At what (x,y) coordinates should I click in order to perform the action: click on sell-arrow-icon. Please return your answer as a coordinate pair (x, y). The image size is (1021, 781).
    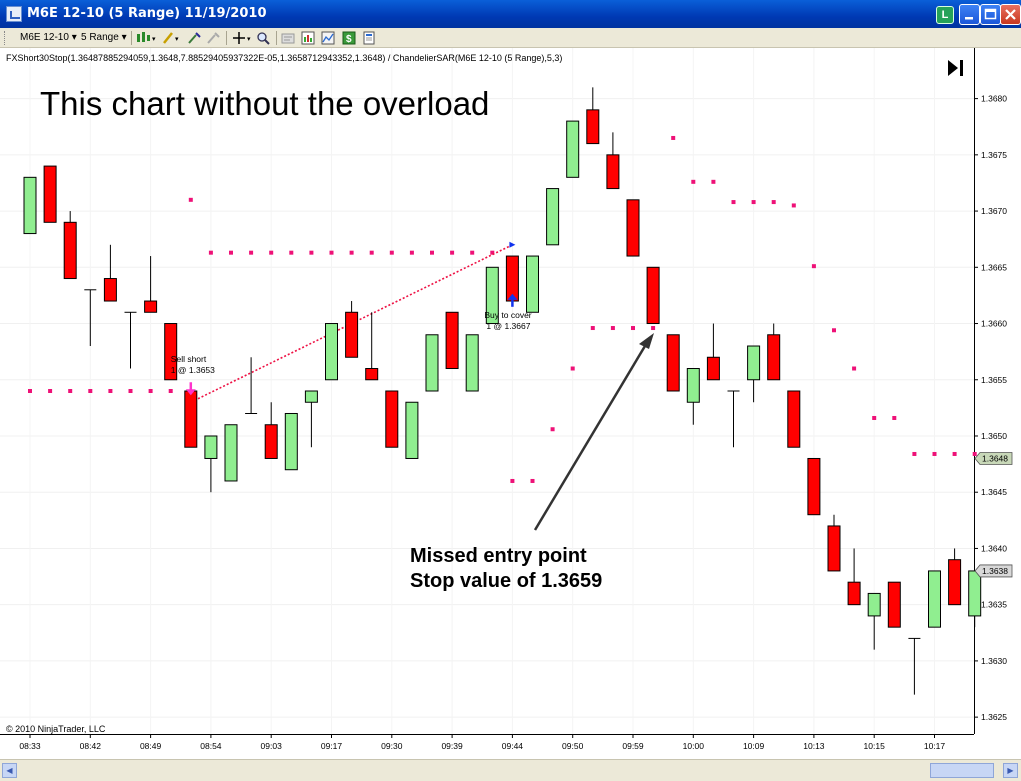
    Looking at the image, I should click on (190, 392).